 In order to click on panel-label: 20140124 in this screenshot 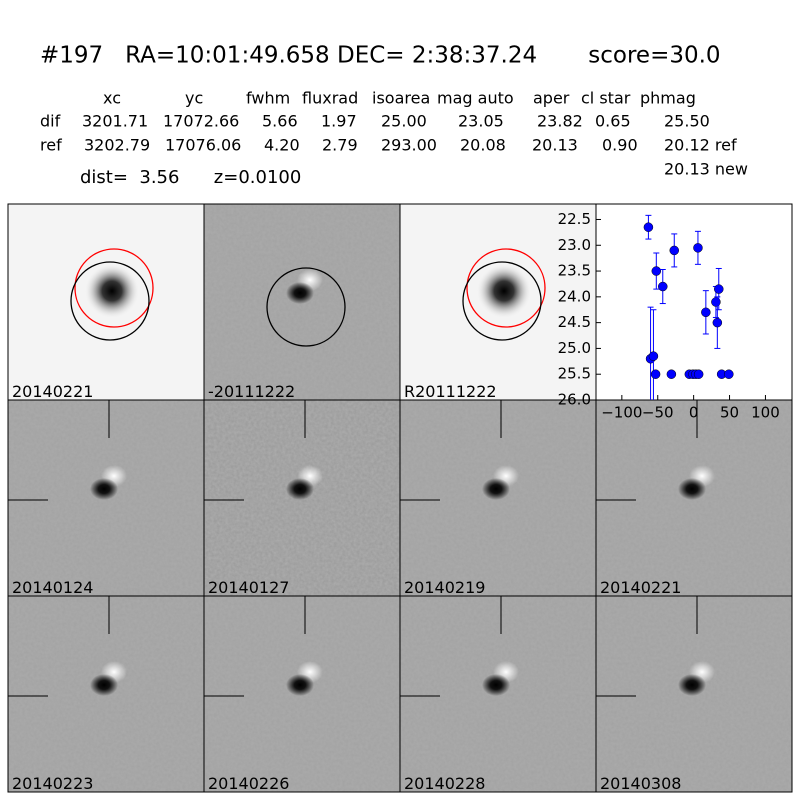, I will do `click(52, 587)`.